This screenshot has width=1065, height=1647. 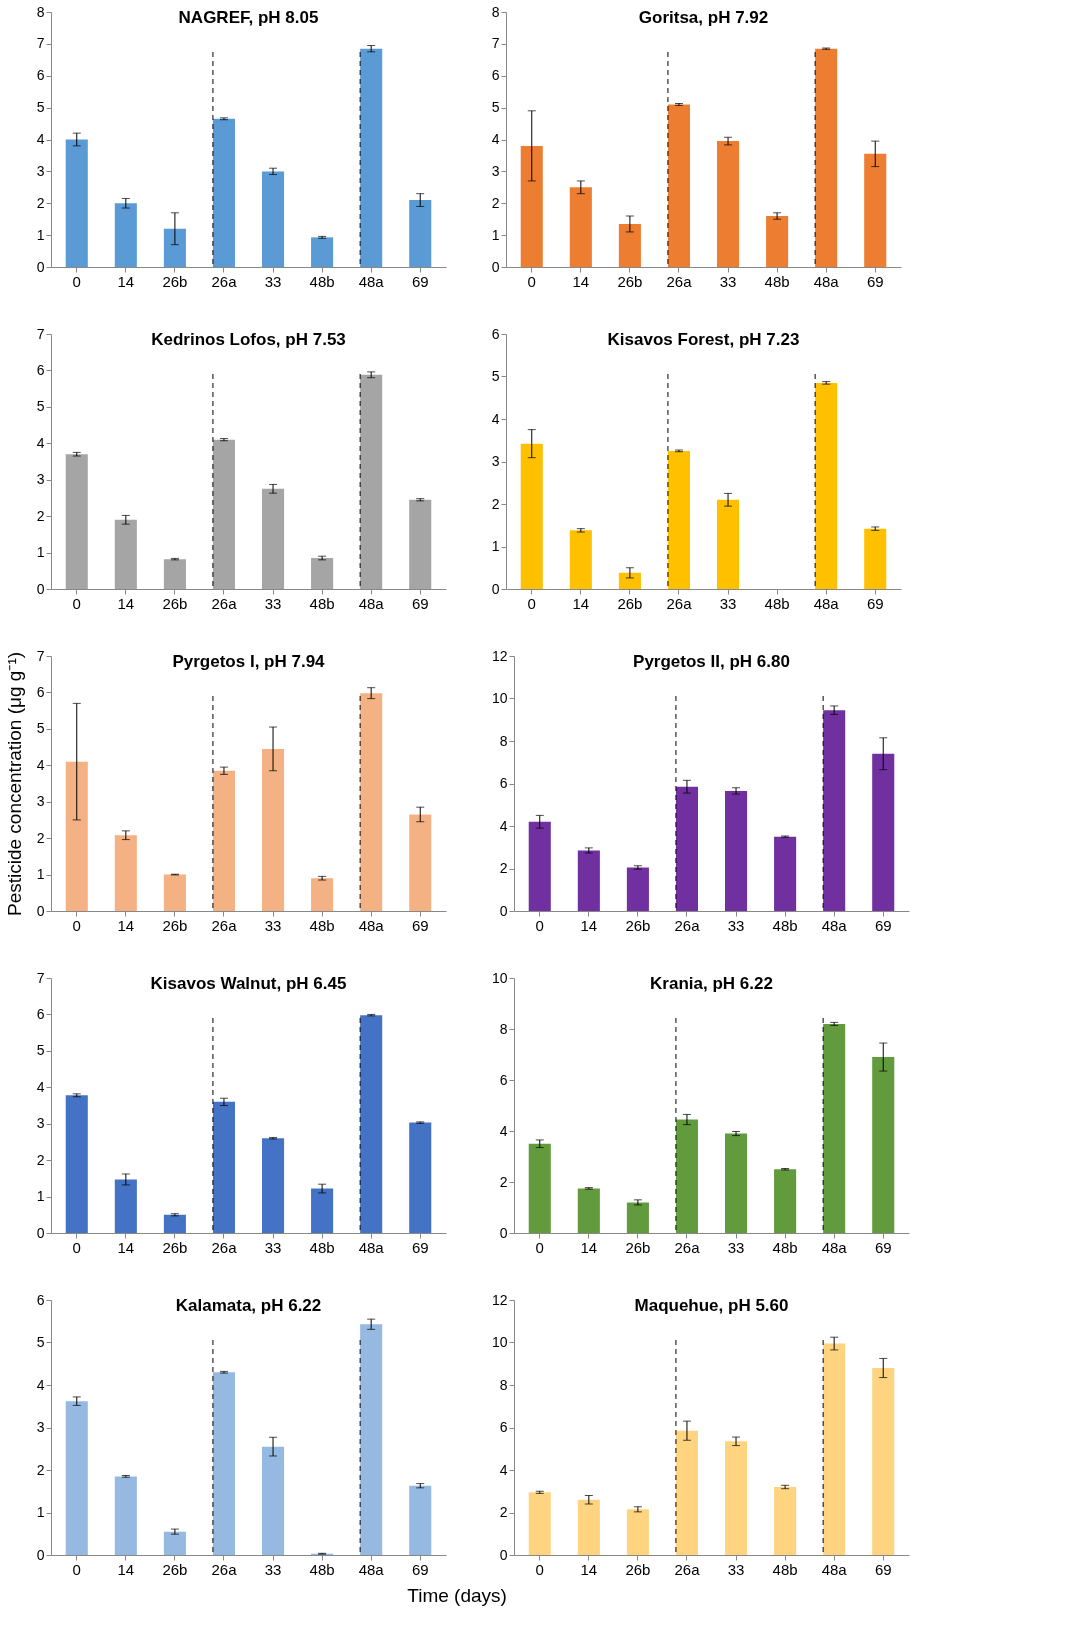 What do you see at coordinates (249, 661) in the screenshot?
I see `chart-title: Pyrgetos I, pH 7.94` at bounding box center [249, 661].